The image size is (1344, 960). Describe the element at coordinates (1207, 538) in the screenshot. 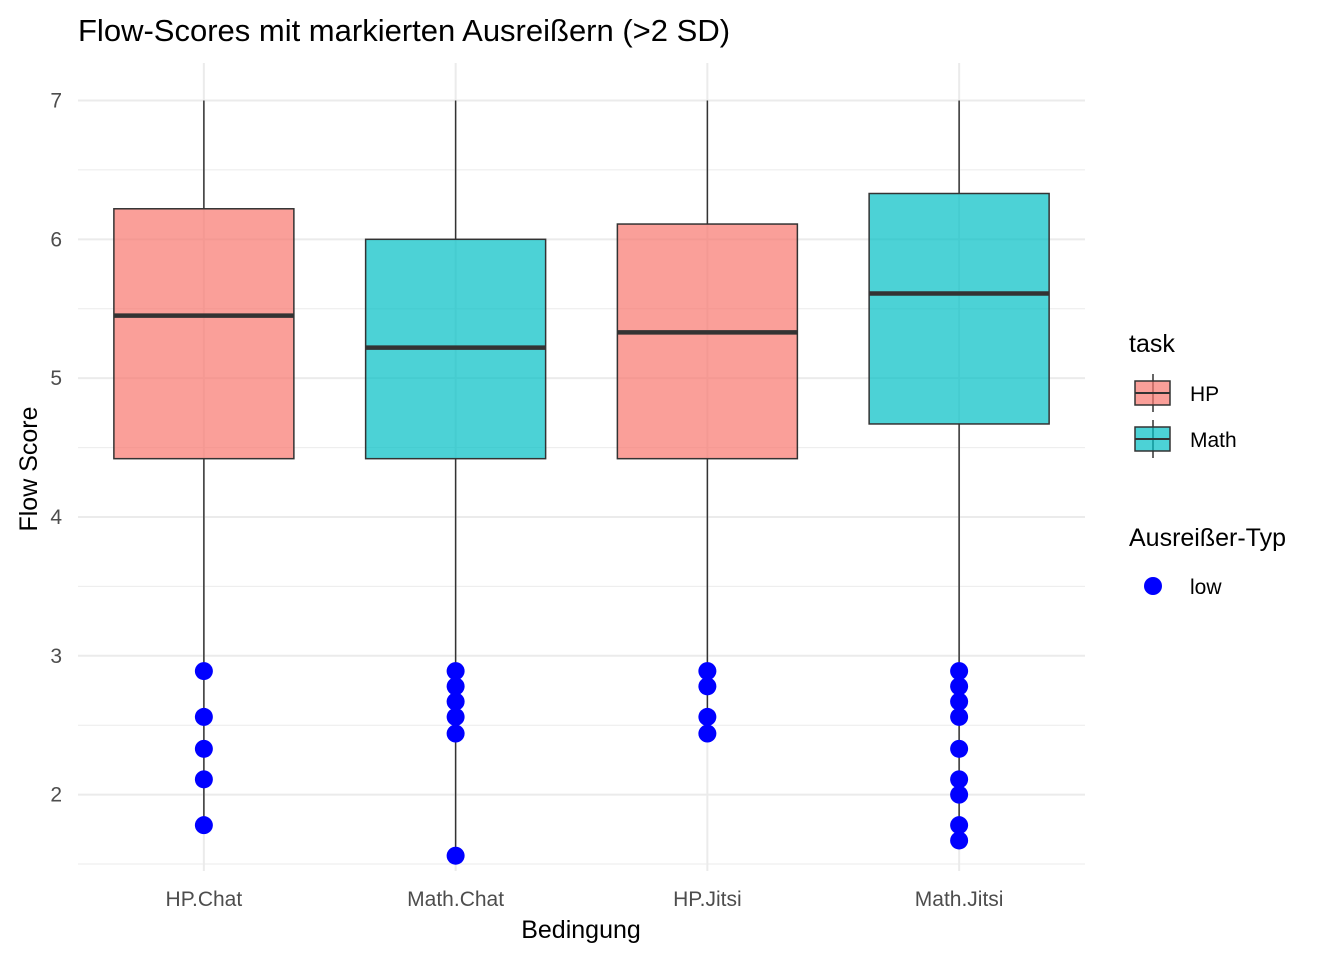

I see `legend-title-outlier-type: Ausreißer-Typ` at that location.